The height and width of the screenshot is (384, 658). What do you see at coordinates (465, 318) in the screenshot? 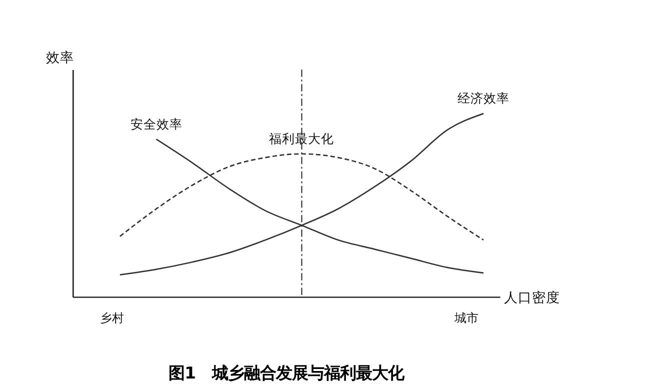
I see `text: 城市` at bounding box center [465, 318].